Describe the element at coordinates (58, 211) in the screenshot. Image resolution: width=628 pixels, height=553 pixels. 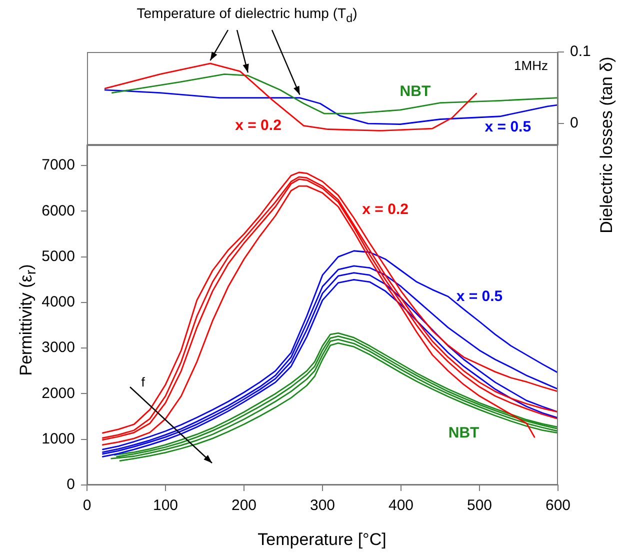
I see `y-tick-label: 6000` at that location.